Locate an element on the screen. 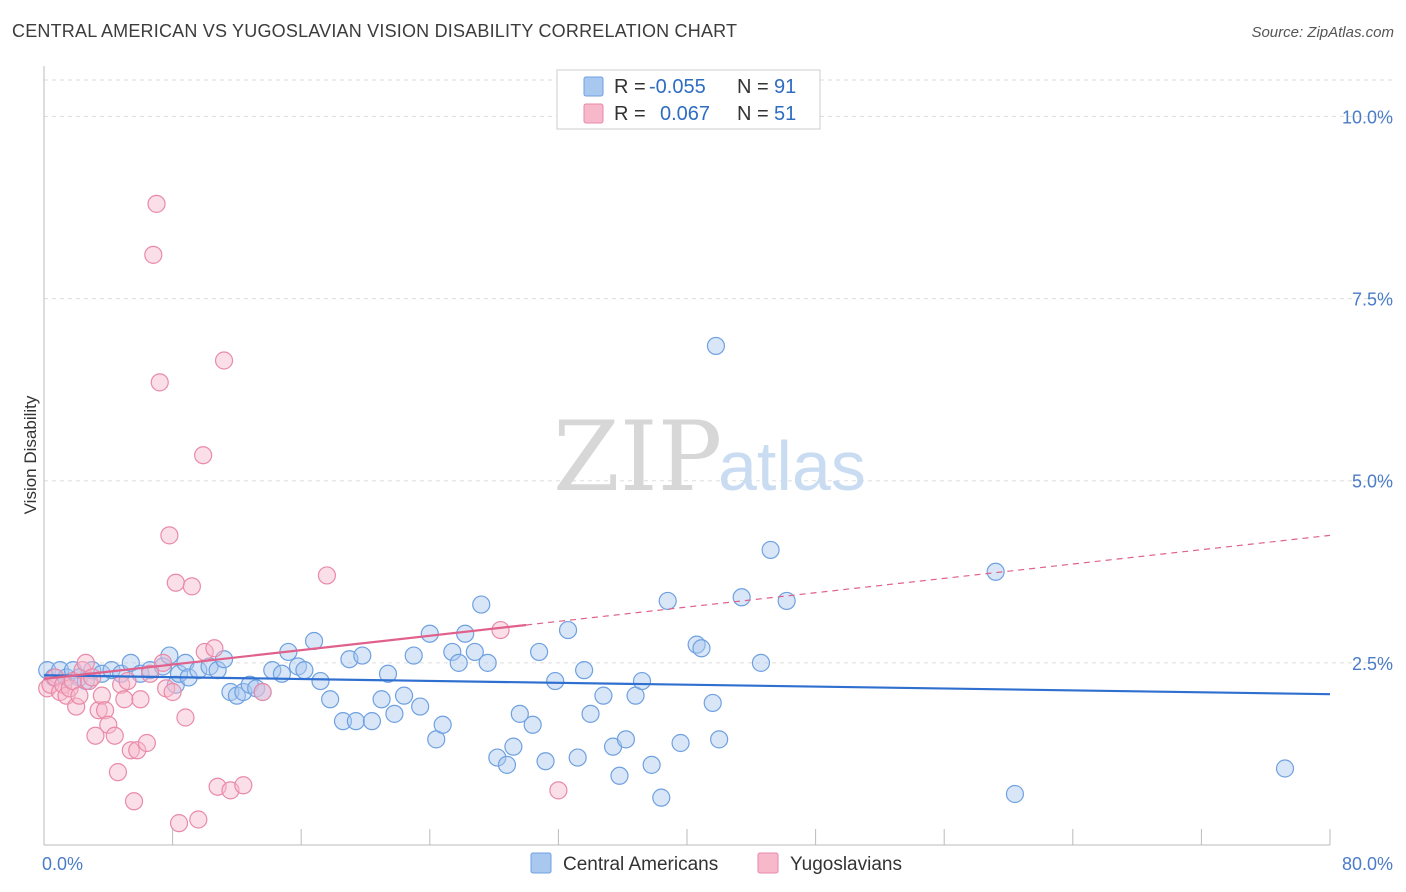  legend-swatch-central-americans is located at coordinates (593, 86).